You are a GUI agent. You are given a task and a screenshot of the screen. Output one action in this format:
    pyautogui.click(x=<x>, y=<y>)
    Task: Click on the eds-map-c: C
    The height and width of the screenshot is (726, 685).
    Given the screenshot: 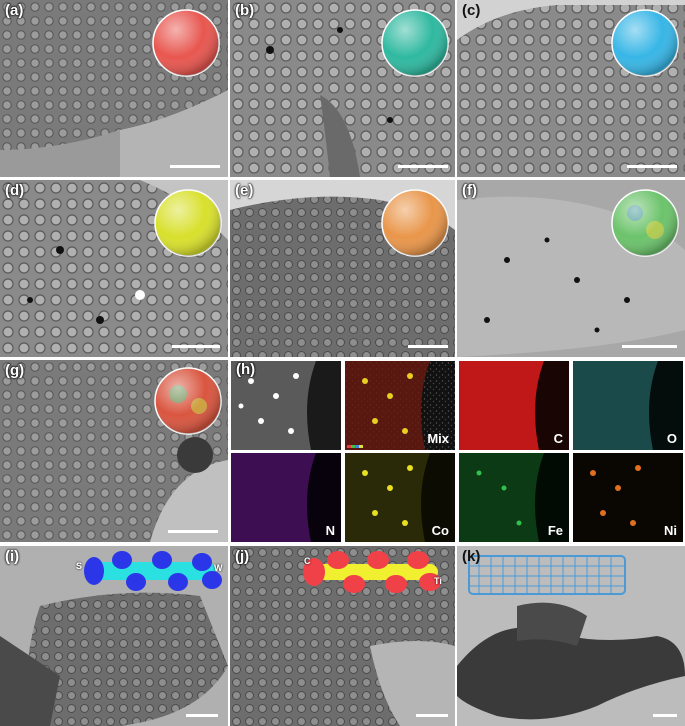 What is the action you would take?
    pyautogui.click(x=514, y=405)
    